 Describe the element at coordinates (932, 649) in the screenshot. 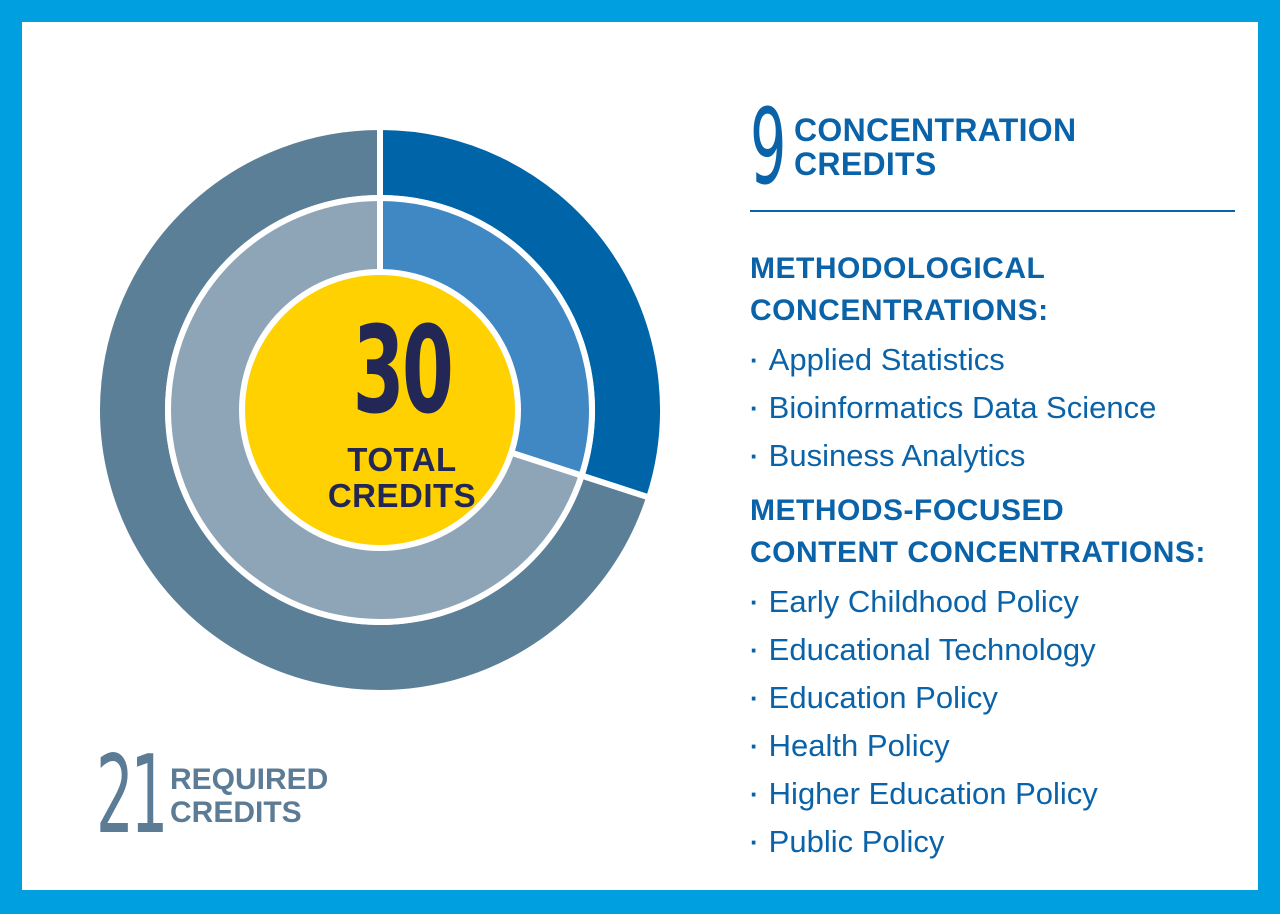

I see `list-item-label: Educational Technology` at that location.